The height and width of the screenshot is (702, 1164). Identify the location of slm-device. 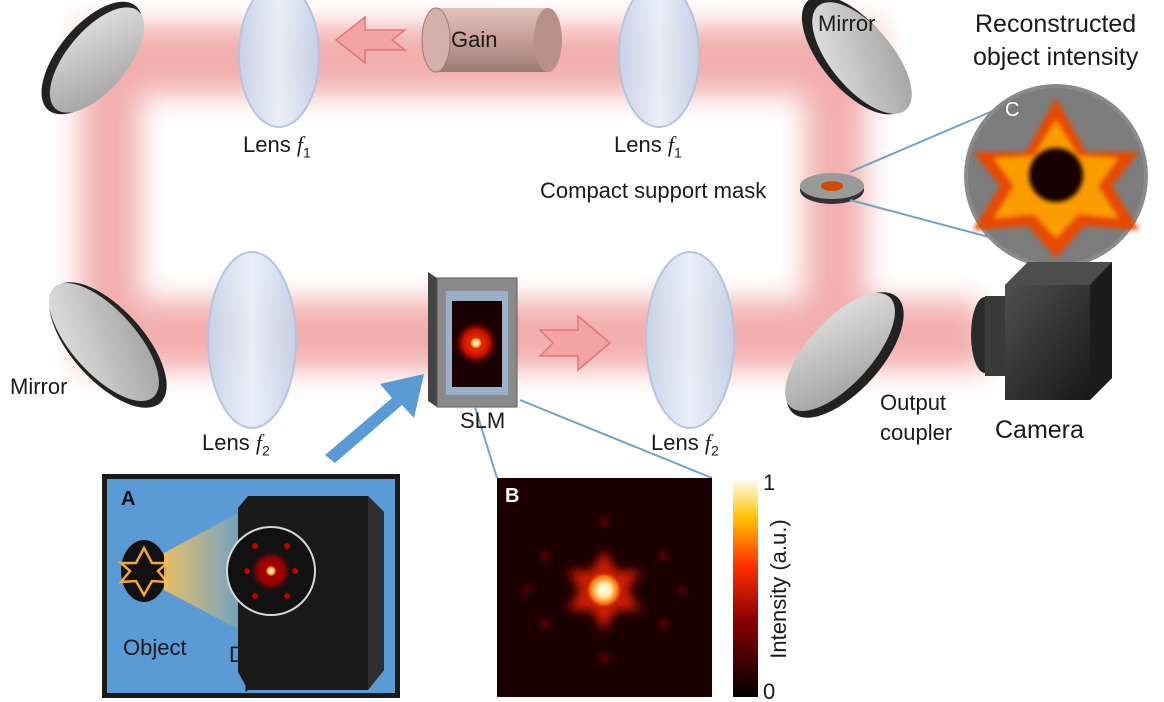
(473, 340).